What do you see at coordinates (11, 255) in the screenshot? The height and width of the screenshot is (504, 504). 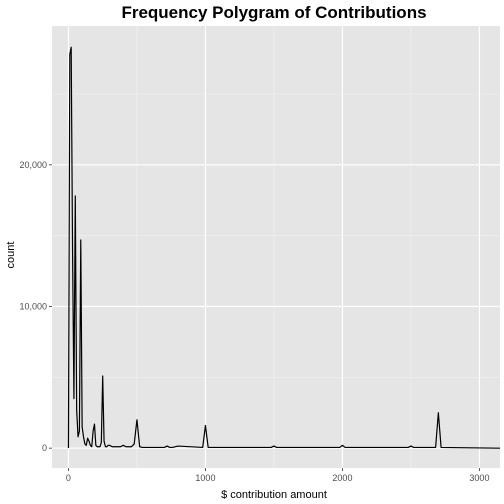 I see `y-axis-label: count` at bounding box center [11, 255].